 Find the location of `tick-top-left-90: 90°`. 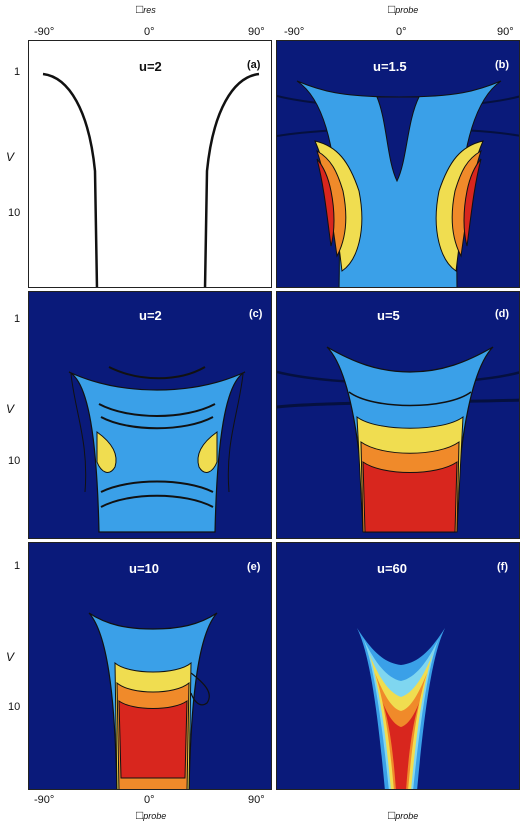

tick-top-left-90: 90° is located at coordinates (256, 32).